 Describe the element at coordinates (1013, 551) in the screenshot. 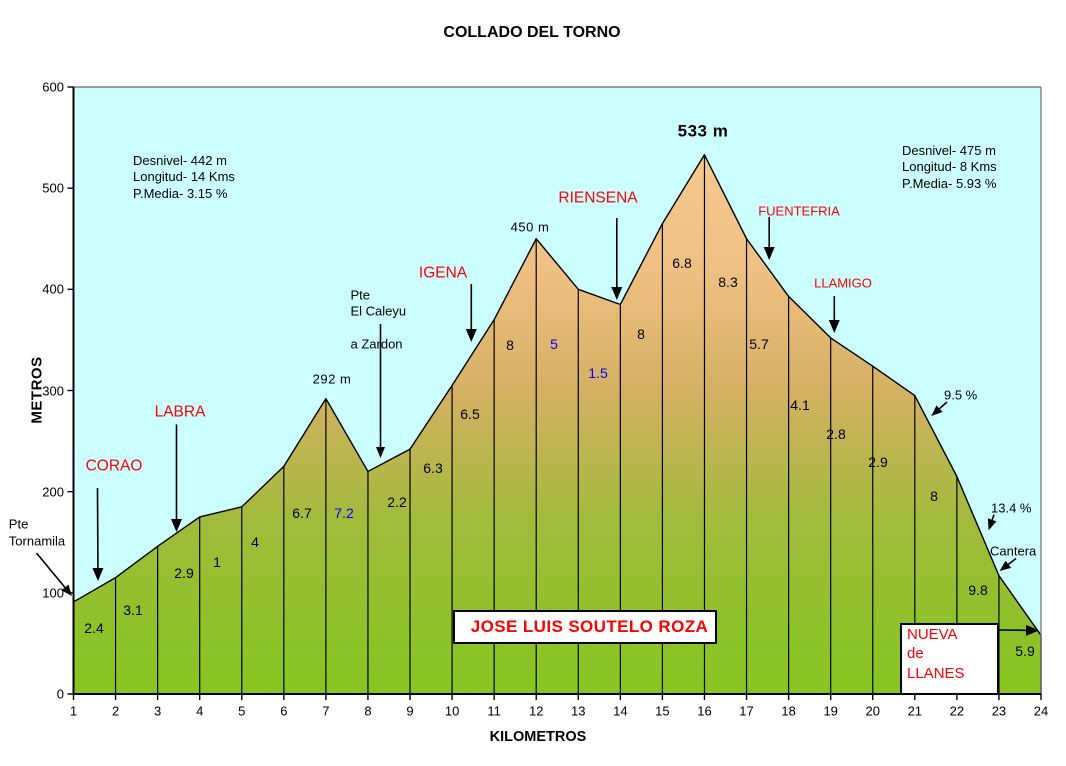

I see `waypoint-label: Cantera` at that location.